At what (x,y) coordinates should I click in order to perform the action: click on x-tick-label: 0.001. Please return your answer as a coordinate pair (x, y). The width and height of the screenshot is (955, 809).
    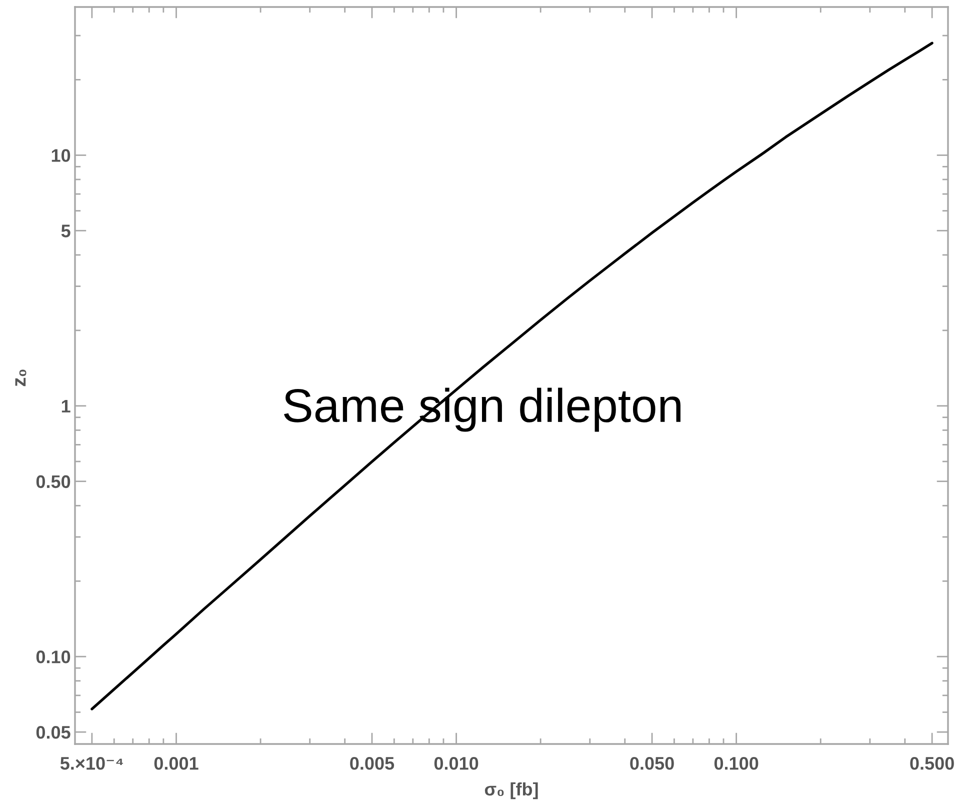
    Looking at the image, I should click on (176, 763).